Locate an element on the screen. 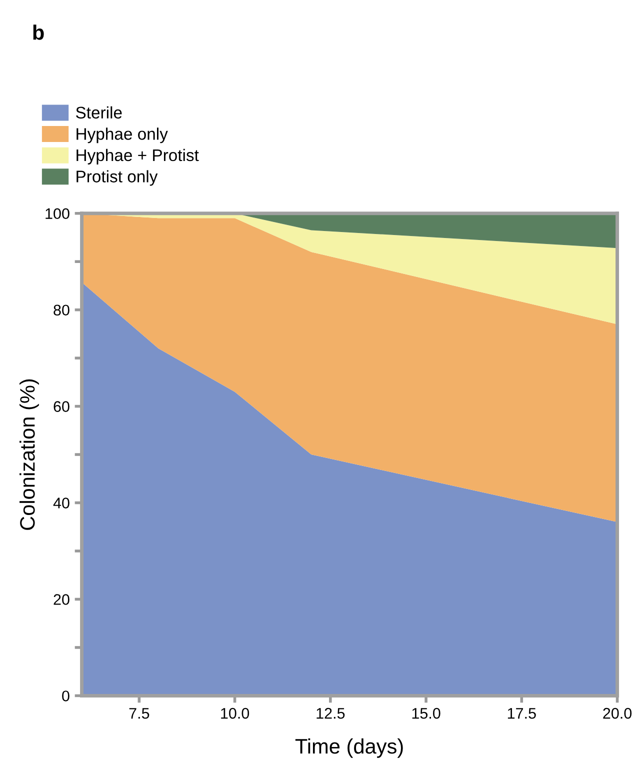  x-tick-label: 15.0 is located at coordinates (426, 713).